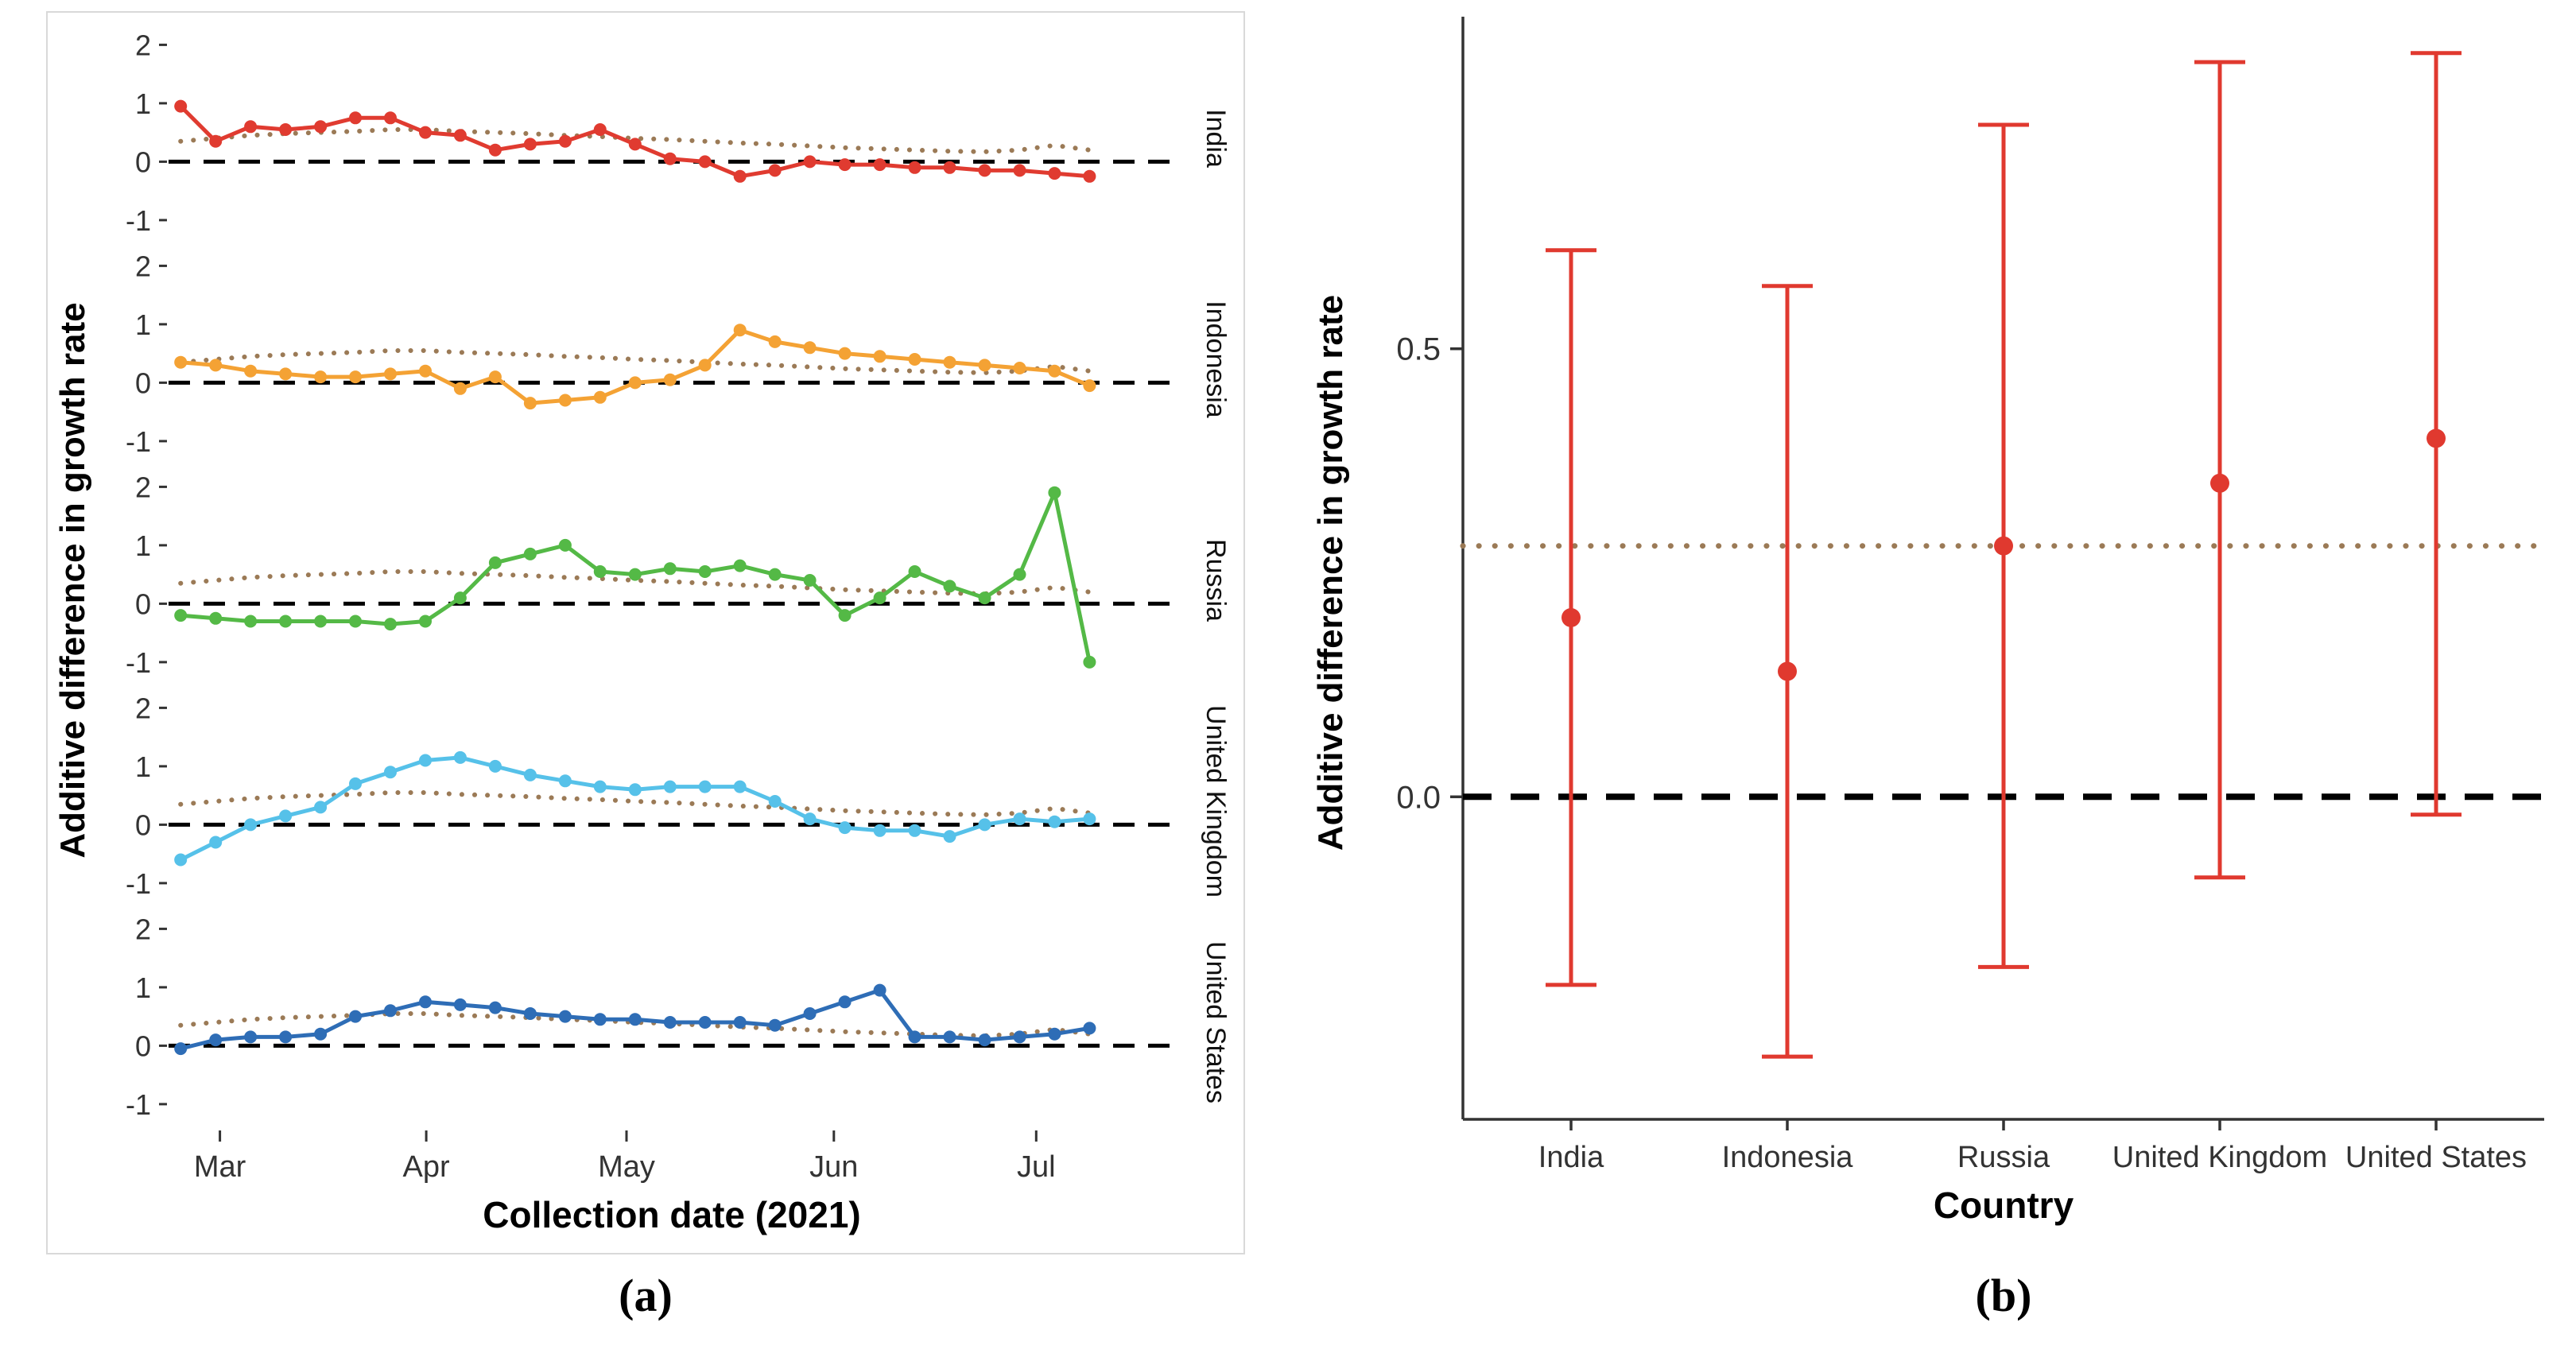  Describe the element at coordinates (1418, 349) in the screenshot. I see `panel-b-y-tick-label: 0.5` at that location.